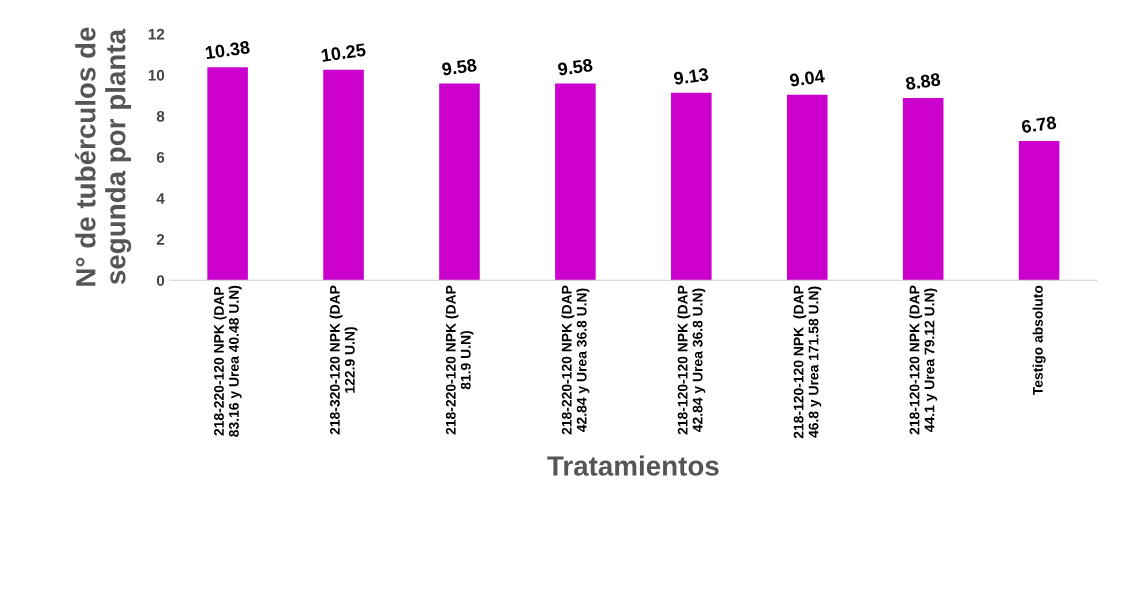 The image size is (1131, 616). What do you see at coordinates (227, 361) in the screenshot?
I see `x-tick-label: 218-220-120 NPK (DAP 83.16 y Urea 40.48 U.N)` at bounding box center [227, 361].